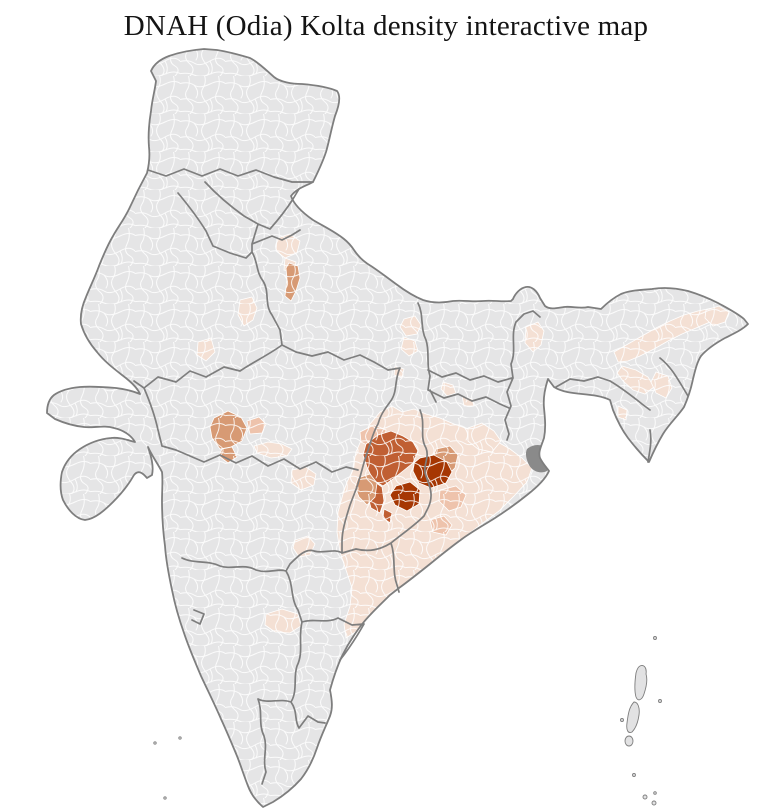 The width and height of the screenshot is (772, 812). I want to click on andaman-south-island, so click(629, 741).